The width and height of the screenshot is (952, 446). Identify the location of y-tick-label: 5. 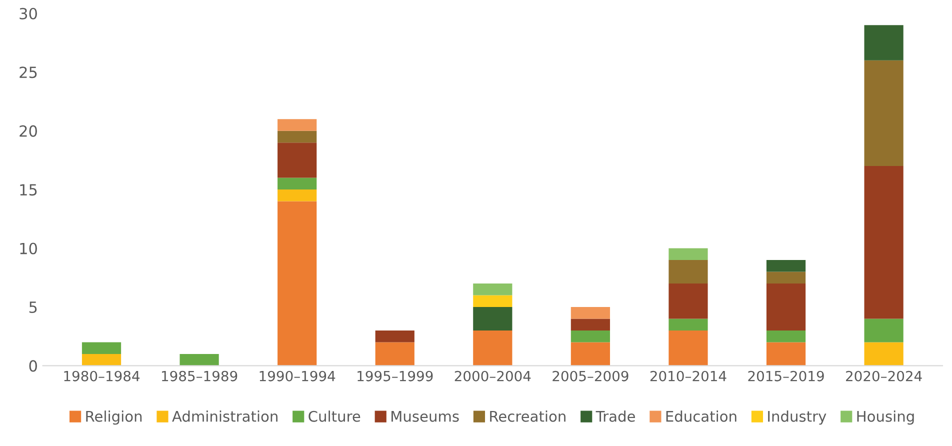
(33, 308).